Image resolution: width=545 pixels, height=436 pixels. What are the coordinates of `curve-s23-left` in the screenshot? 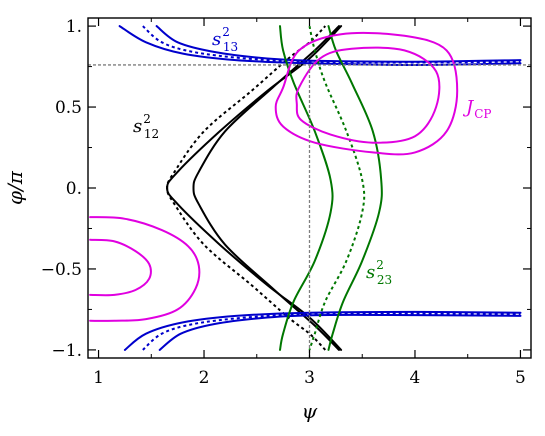 It's located at (306, 188).